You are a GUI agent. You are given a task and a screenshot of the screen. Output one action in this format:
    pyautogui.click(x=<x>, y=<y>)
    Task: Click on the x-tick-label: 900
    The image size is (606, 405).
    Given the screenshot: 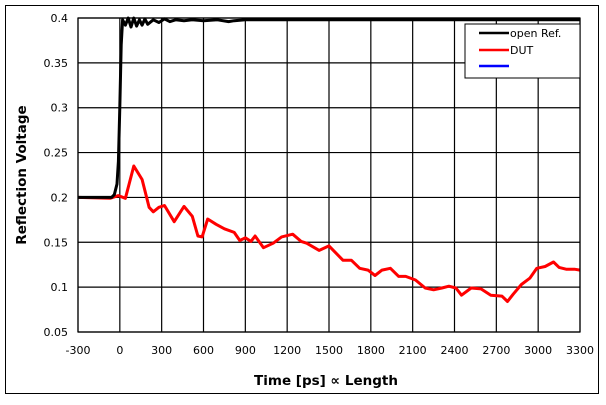 What is the action you would take?
    pyautogui.click(x=245, y=350)
    